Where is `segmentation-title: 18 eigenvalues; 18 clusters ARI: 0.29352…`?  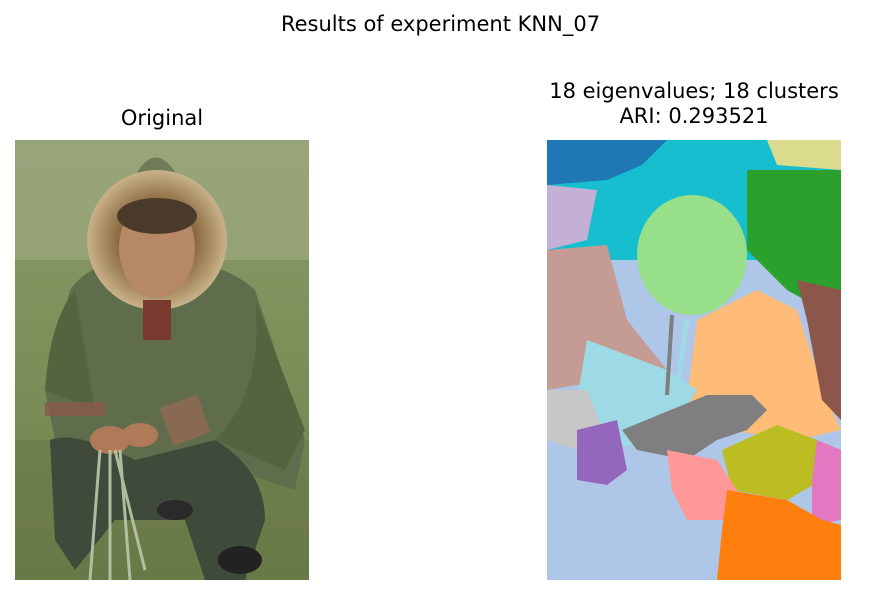 segmentation-title: 18 eigenvalues; 18 clusters ARI: 0.29352… is located at coordinates (694, 104).